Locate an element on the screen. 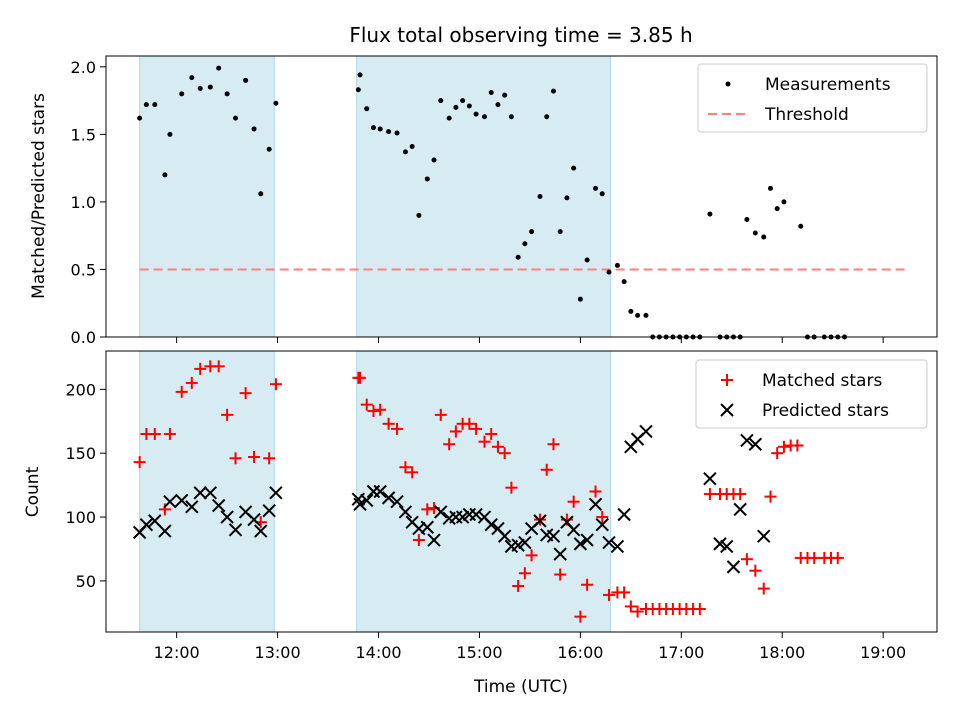 The width and height of the screenshot is (960, 720). top-legend: Measurements Threshold is located at coordinates (812, 98).